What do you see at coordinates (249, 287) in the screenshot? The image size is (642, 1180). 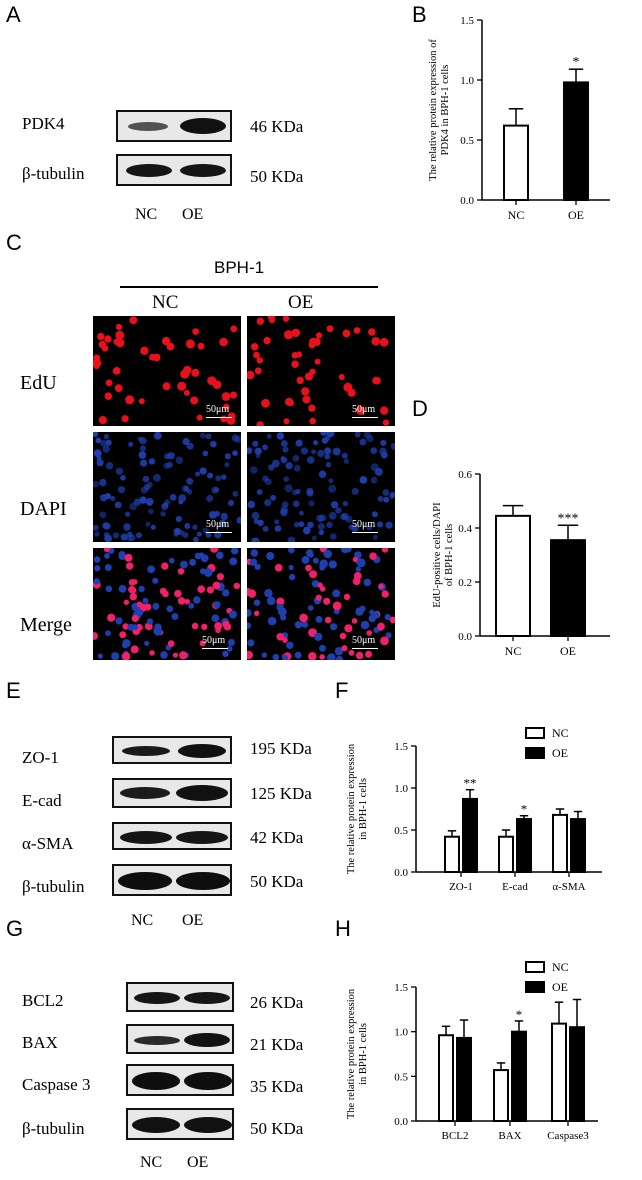 I see `group-line` at bounding box center [249, 287].